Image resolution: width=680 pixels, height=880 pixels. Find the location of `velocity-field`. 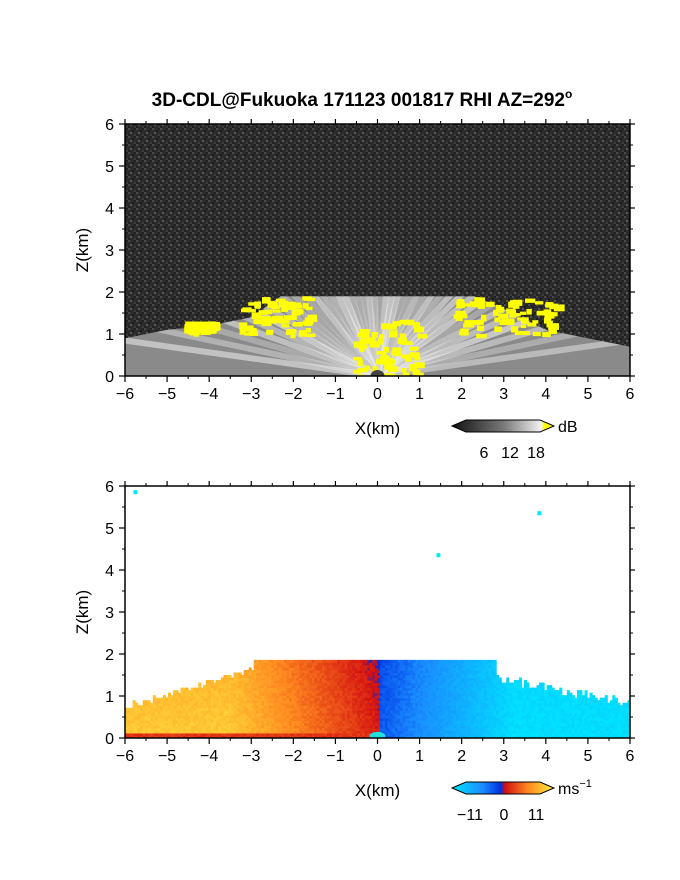

velocity-field is located at coordinates (377, 698).